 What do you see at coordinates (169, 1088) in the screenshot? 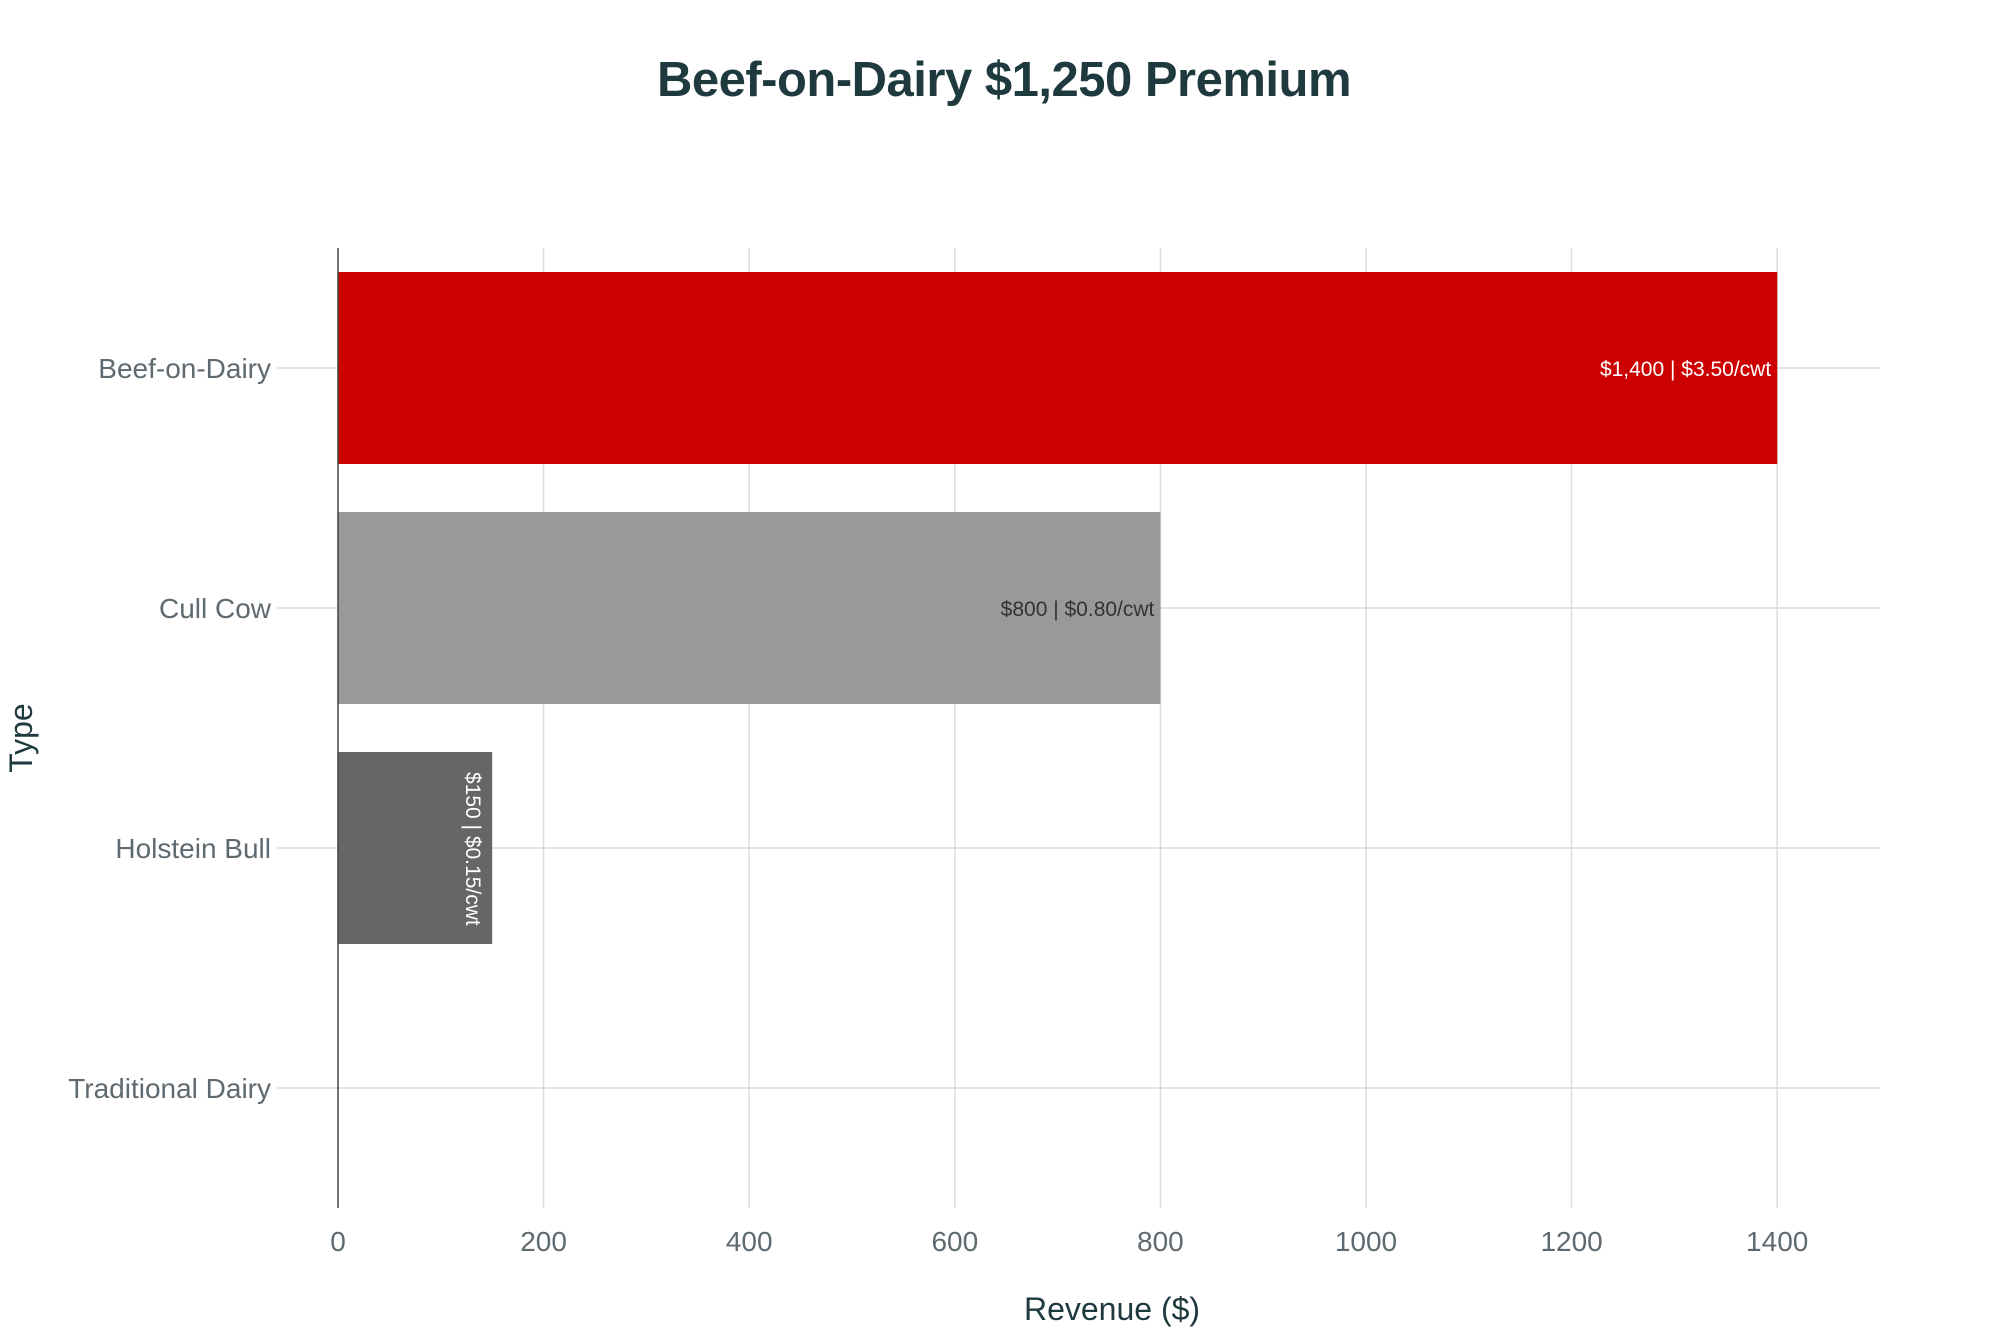
I see `y-tick-label: Traditional Dairy` at bounding box center [169, 1088].